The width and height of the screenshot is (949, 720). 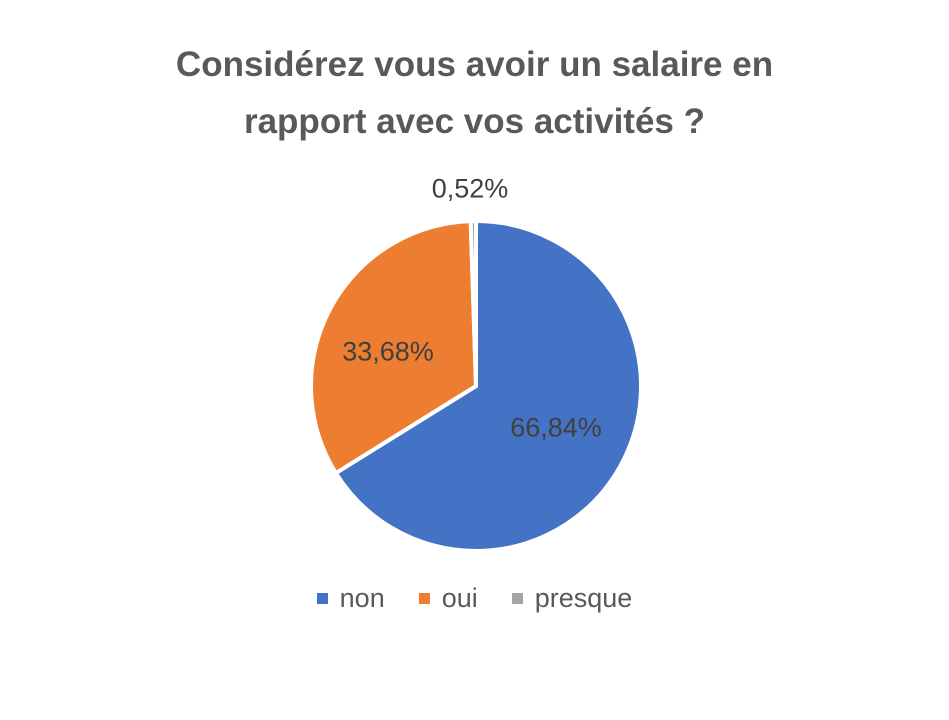 What do you see at coordinates (459, 598) in the screenshot?
I see `legend-label-oui: oui` at bounding box center [459, 598].